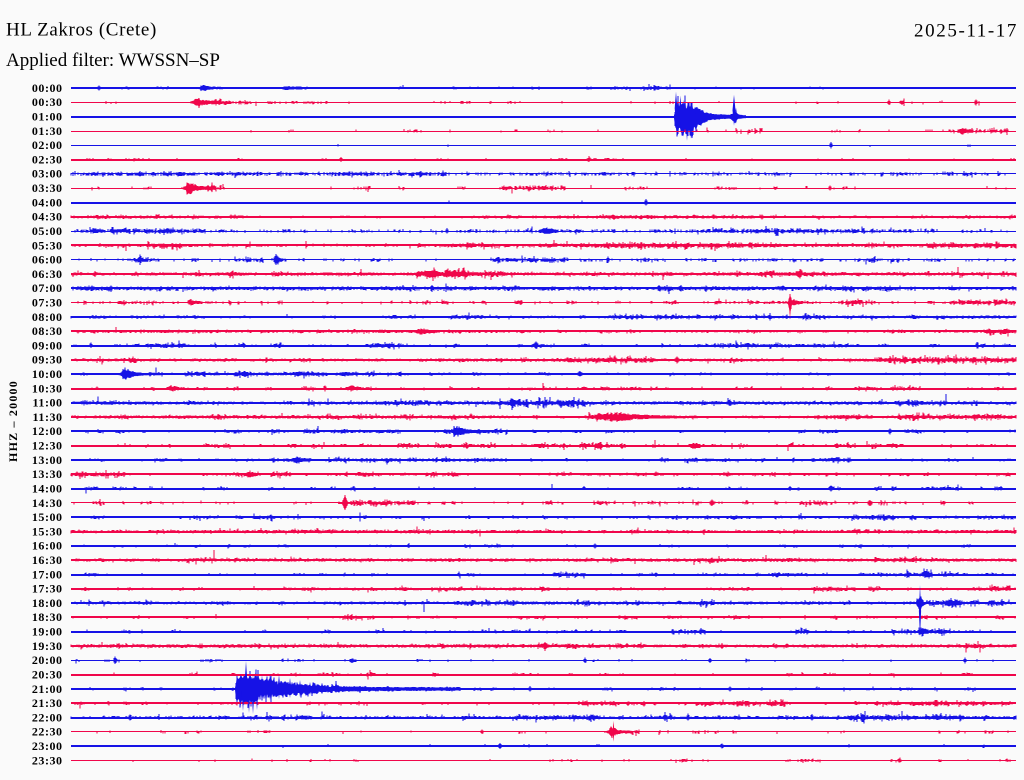  I want to click on svg-text: 17:00, so click(47, 574).